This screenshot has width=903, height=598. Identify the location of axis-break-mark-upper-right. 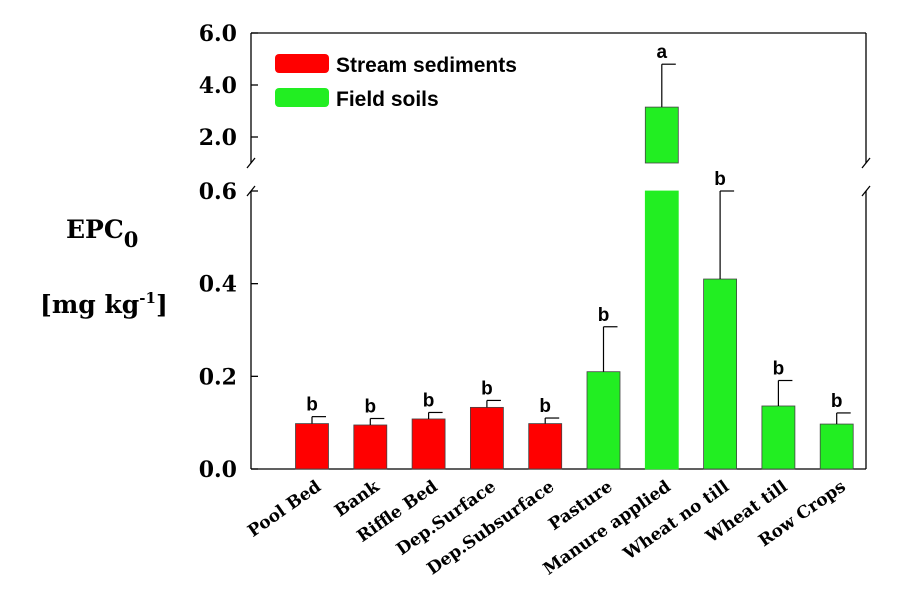
(866, 163).